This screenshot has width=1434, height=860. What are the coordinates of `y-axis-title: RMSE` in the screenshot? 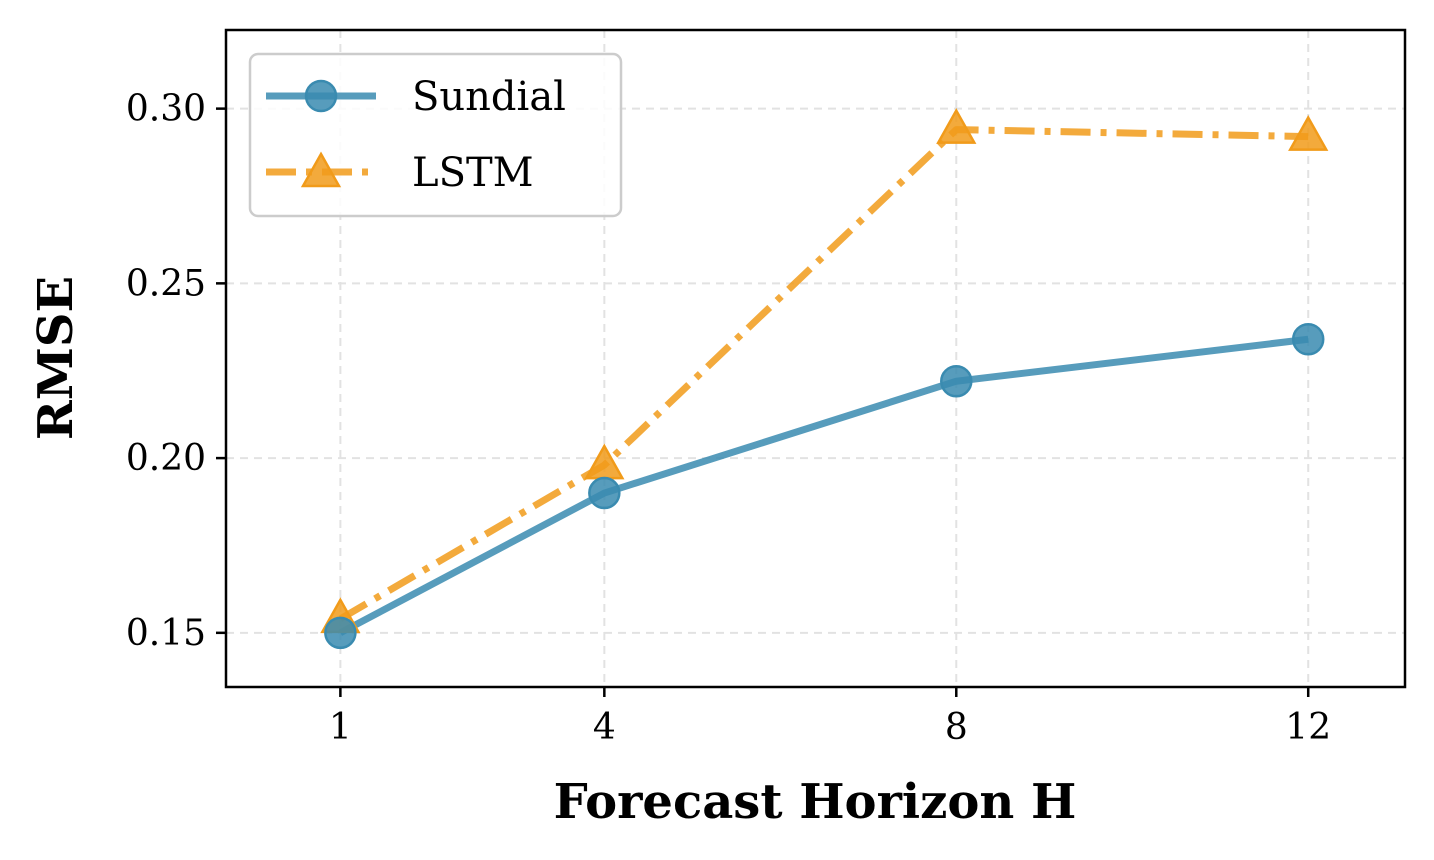 It's located at (56, 358).